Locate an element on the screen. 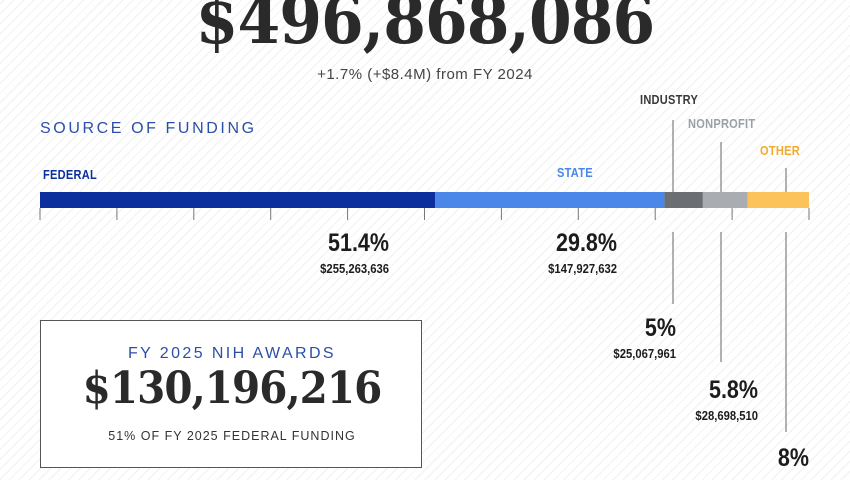 The image size is (850, 480). nih-awards-note: 51% OF FY 2025 FEDERAL FUNDING is located at coordinates (232, 436).